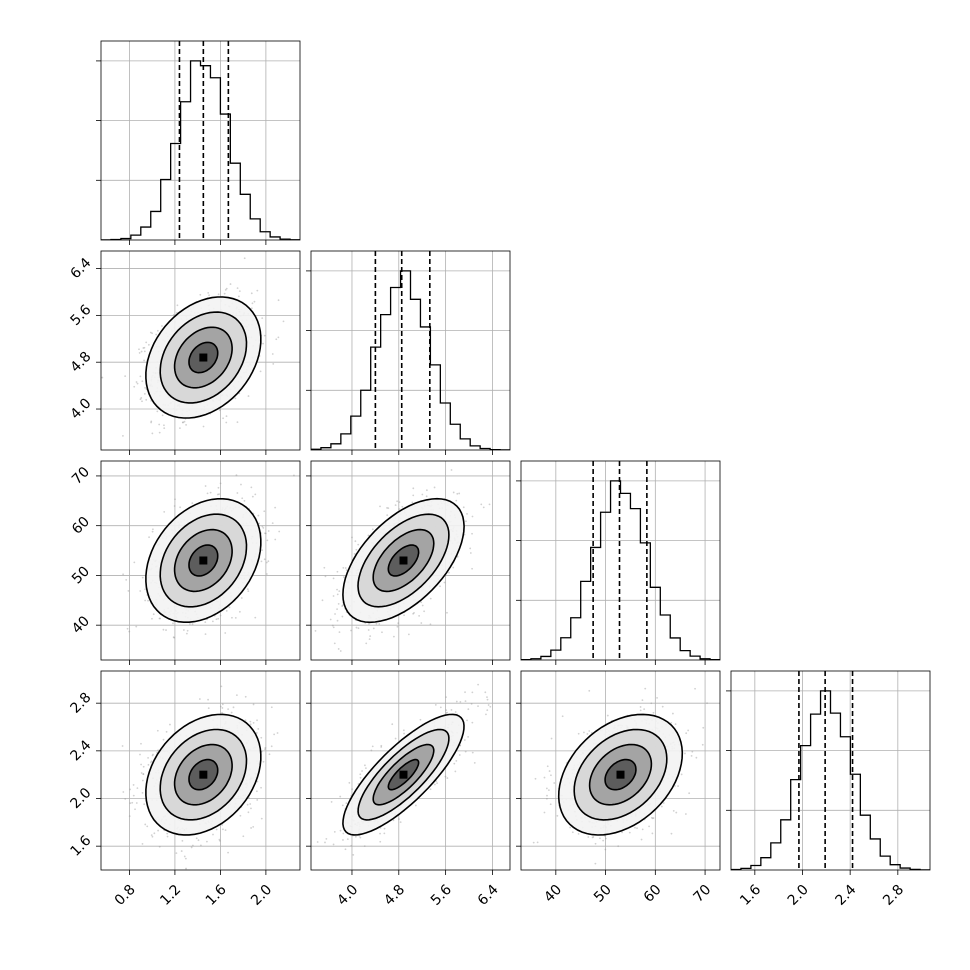  What do you see at coordinates (80, 315) in the screenshot?
I see `y-tick-label: 5.6` at bounding box center [80, 315].